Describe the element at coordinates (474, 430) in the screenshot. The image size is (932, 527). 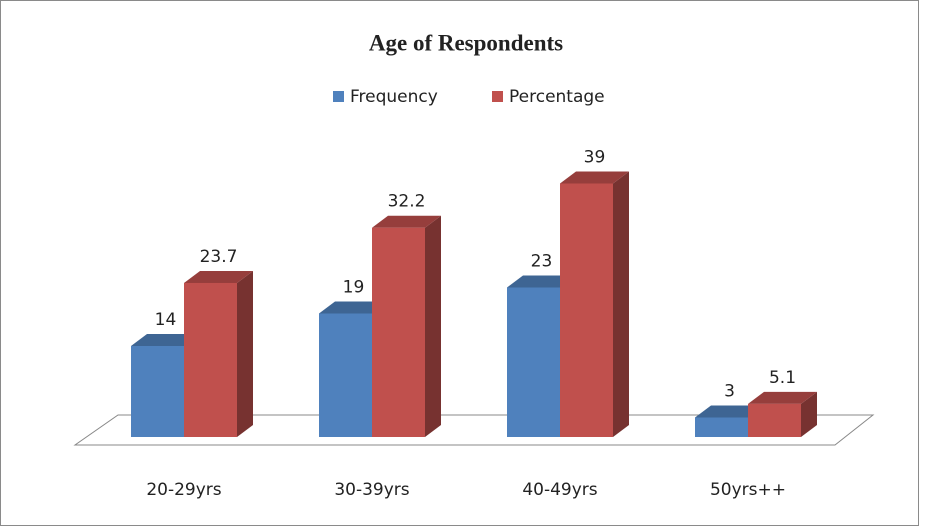
I see `floor` at that location.